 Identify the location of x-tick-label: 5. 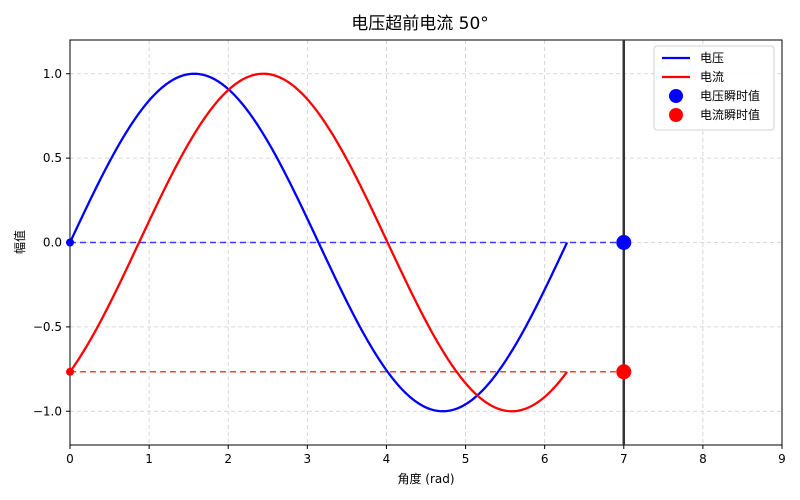
(466, 459).